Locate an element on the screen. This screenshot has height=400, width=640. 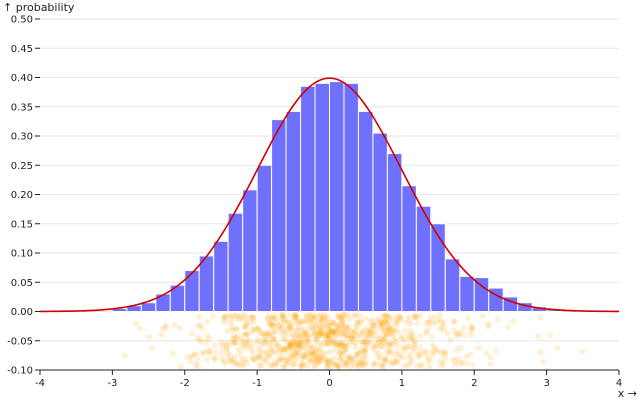
x-tick-label: 1 is located at coordinates (402, 383).